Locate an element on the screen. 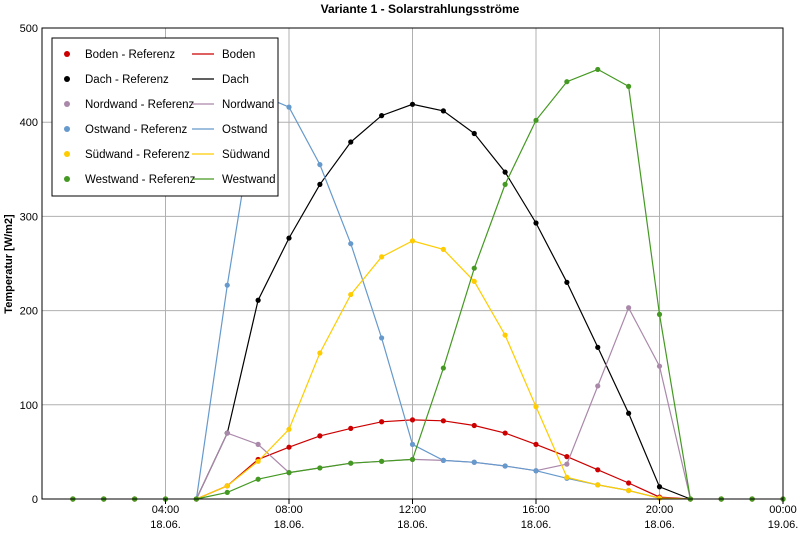  x-tick-date-4: 18.06. is located at coordinates (659, 525).